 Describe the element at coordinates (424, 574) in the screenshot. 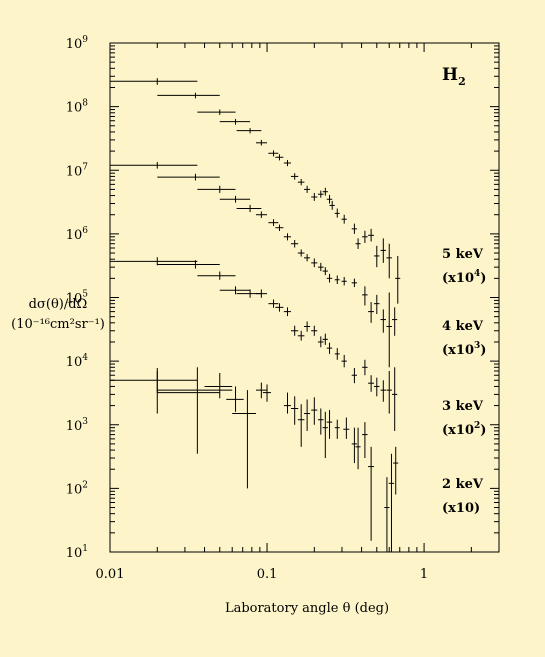

I see `x-tick-label: 1` at that location.